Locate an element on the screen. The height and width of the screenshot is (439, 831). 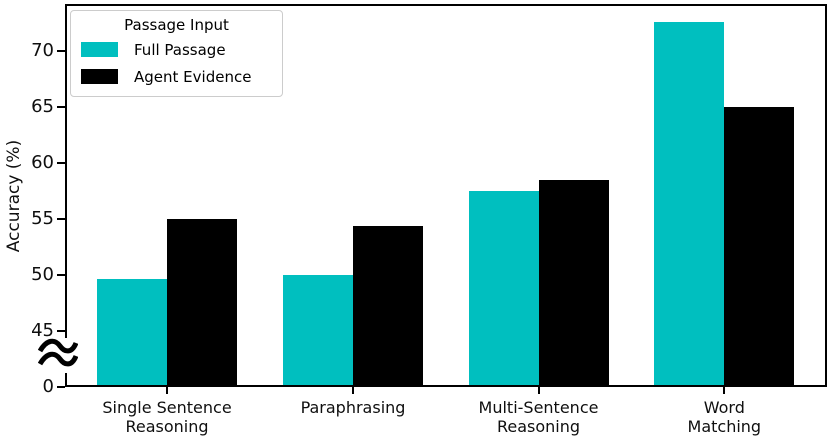
y-tick-label-70: 70 is located at coordinates (42, 50).